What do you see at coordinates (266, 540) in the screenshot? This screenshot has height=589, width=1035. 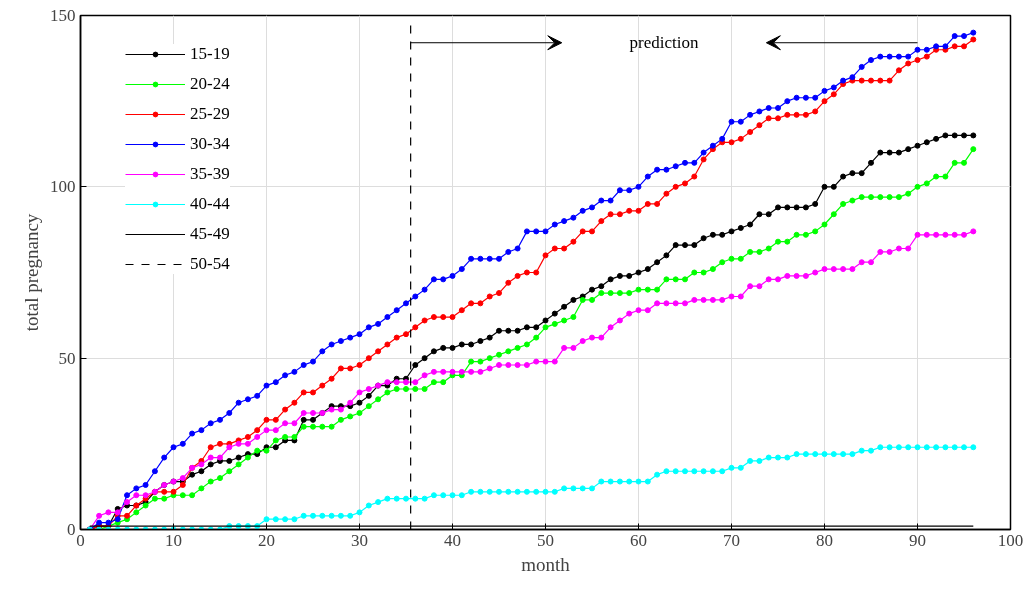 I see `x-tick-label: 20` at bounding box center [266, 540].